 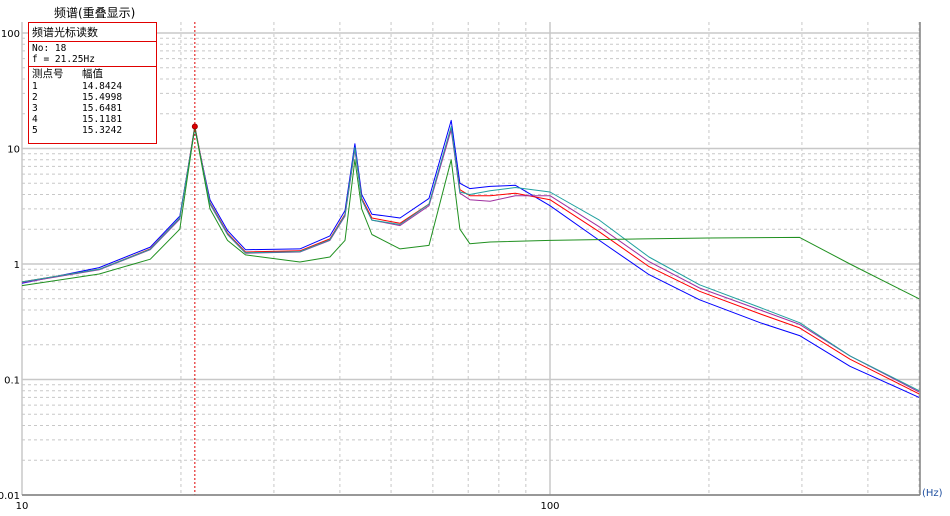 What do you see at coordinates (48, 74) in the screenshot?
I see `col-point-header: 测点号` at bounding box center [48, 74].